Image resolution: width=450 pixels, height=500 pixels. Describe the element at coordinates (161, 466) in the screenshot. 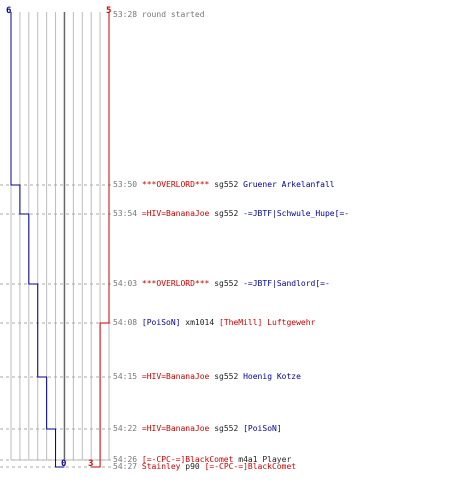

I see `killer-name: Stainley` at that location.